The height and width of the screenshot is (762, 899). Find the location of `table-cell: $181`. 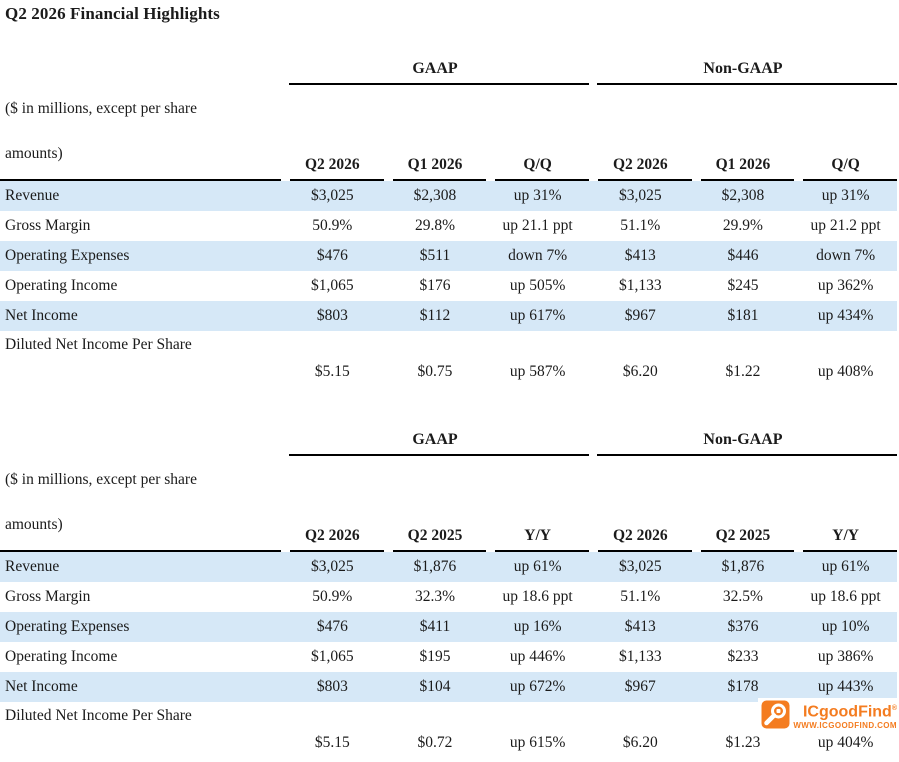

table-cell: $181 is located at coordinates (743, 315).